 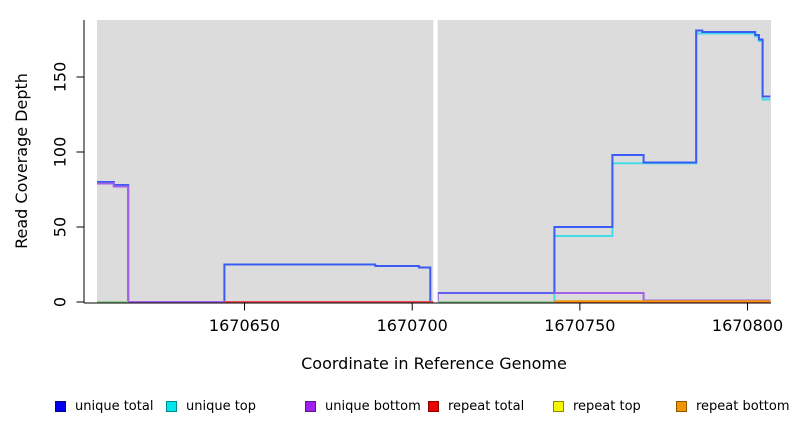 What do you see at coordinates (486, 406) in the screenshot?
I see `legend-label: repeat total` at bounding box center [486, 406].